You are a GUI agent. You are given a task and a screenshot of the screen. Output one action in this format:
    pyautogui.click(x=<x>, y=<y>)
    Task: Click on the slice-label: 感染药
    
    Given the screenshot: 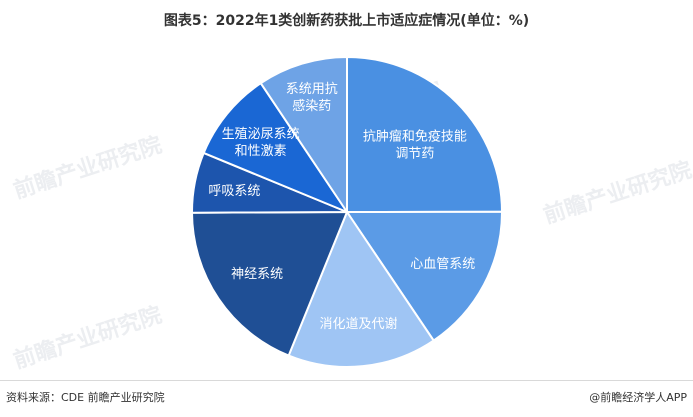 What is the action you would take?
    pyautogui.click(x=311, y=106)
    